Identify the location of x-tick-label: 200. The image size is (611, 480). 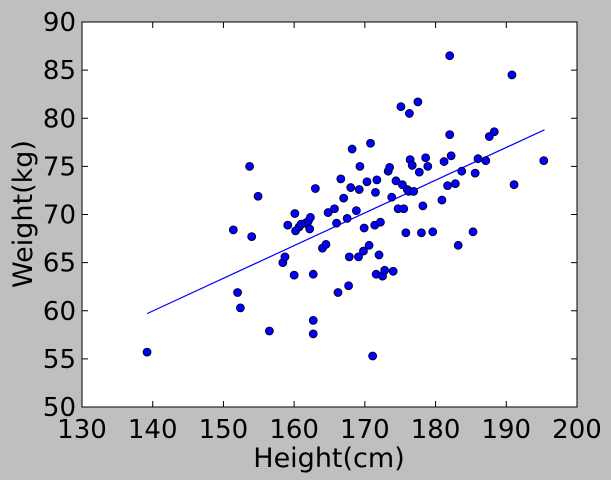
(577, 430).